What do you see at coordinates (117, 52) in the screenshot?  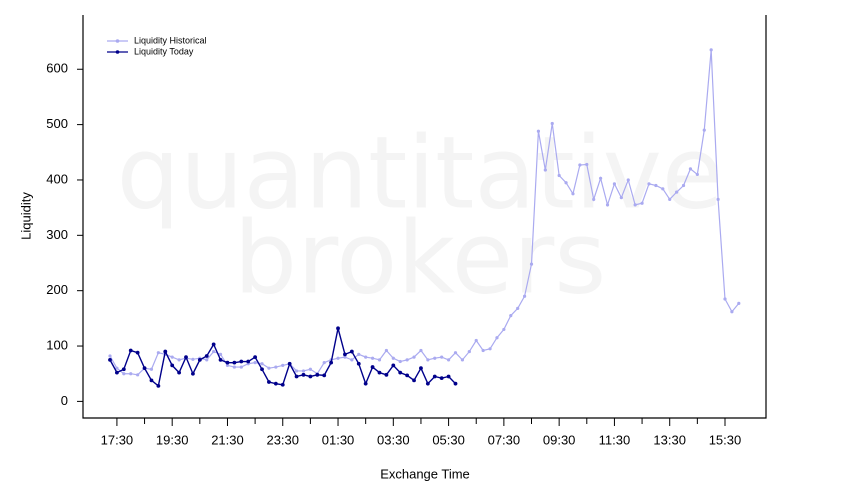 I see `legend-point` at bounding box center [117, 52].